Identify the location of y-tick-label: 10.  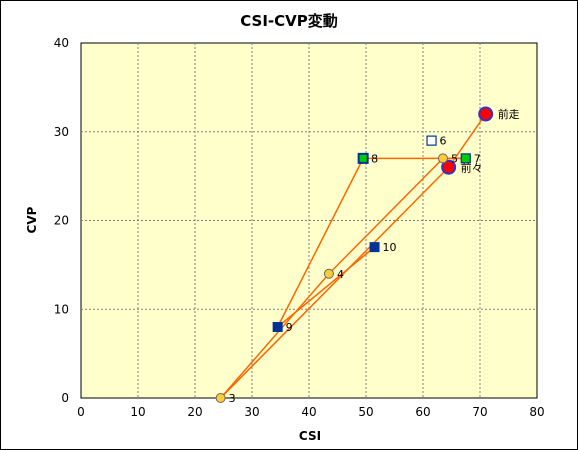
(61, 309).